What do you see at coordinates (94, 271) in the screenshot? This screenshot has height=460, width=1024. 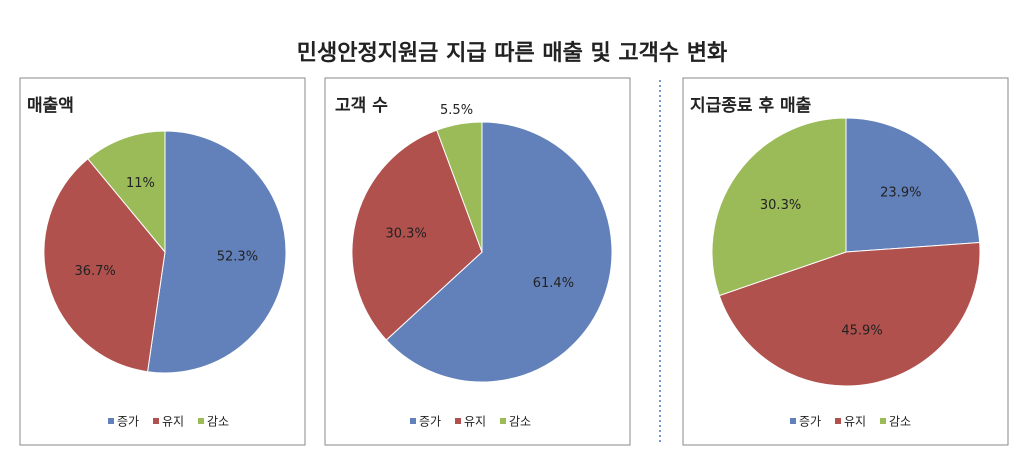 I see `data-label: 36.7%` at bounding box center [94, 271].